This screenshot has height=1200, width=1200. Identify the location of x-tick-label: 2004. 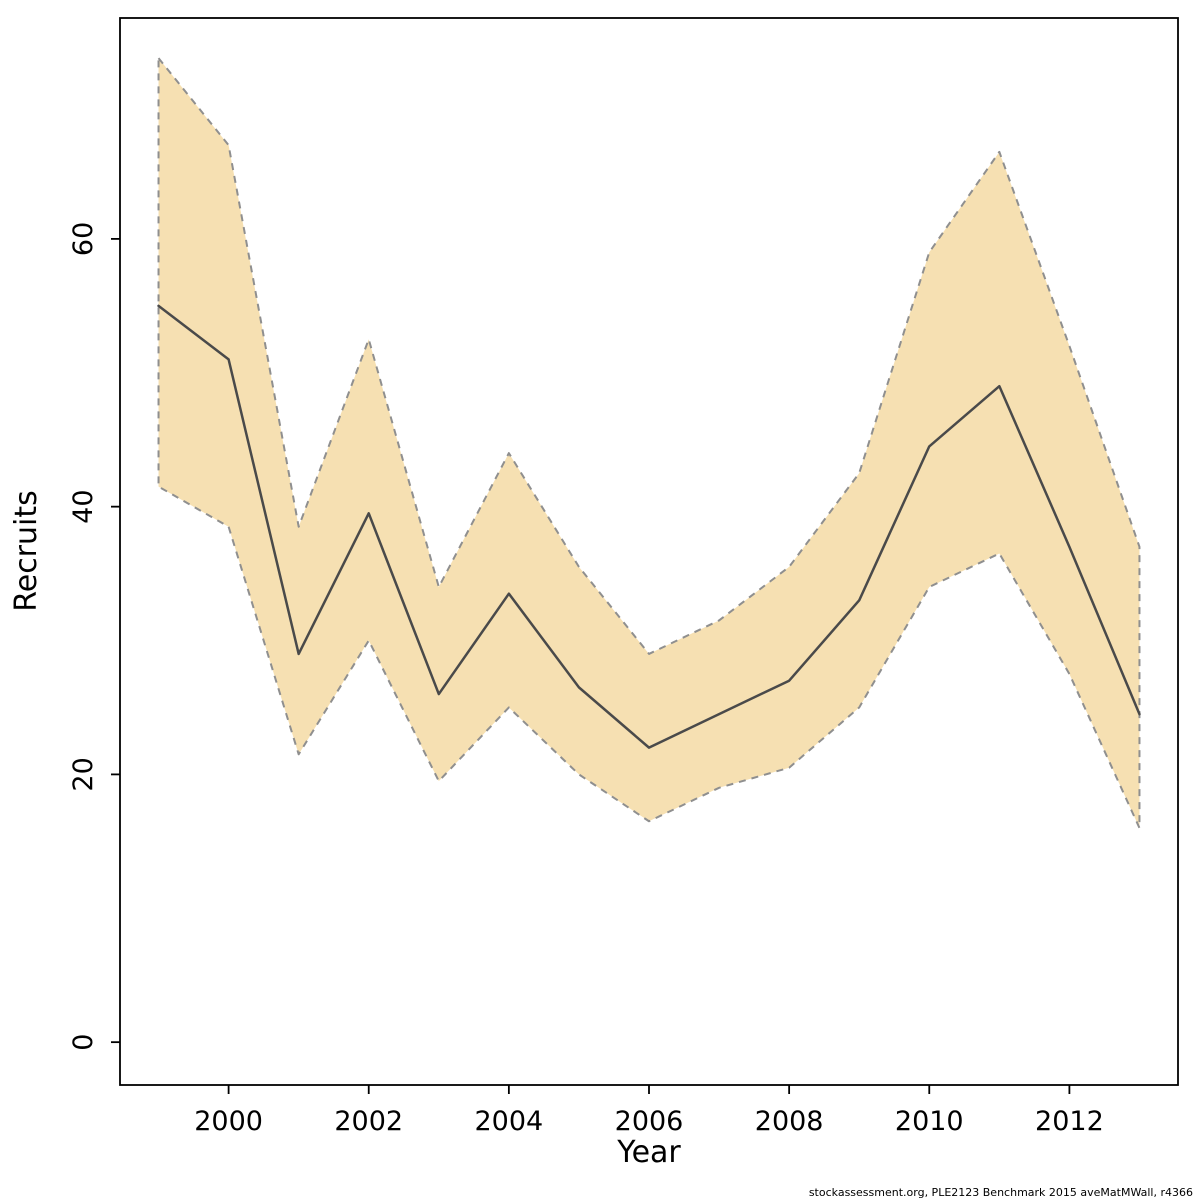
(509, 1121).